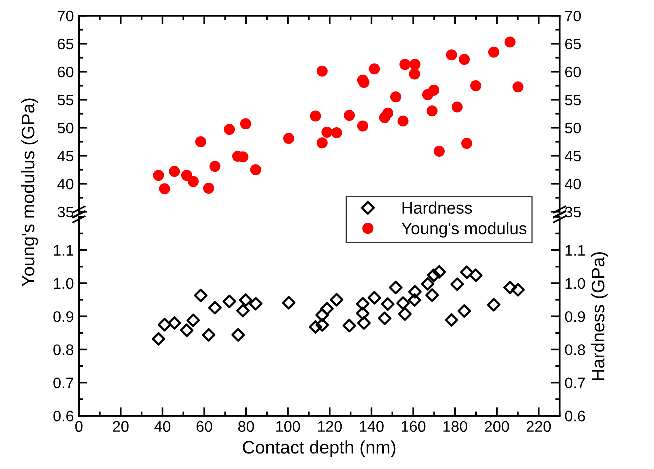 This screenshot has height=469, width=654. What do you see at coordinates (573, 156) in the screenshot?
I see `y2-tick-label: 45` at bounding box center [573, 156].